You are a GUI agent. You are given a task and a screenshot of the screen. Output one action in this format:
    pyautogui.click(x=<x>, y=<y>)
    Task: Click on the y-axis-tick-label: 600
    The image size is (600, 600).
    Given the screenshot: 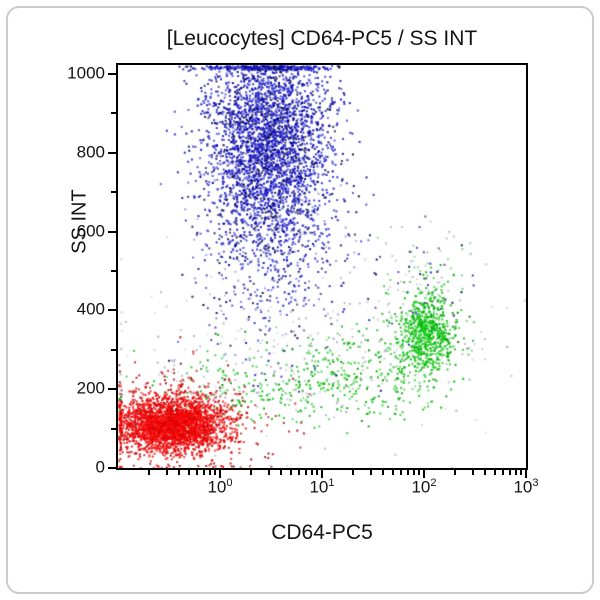 What is the action you would take?
    pyautogui.click(x=90, y=231)
    